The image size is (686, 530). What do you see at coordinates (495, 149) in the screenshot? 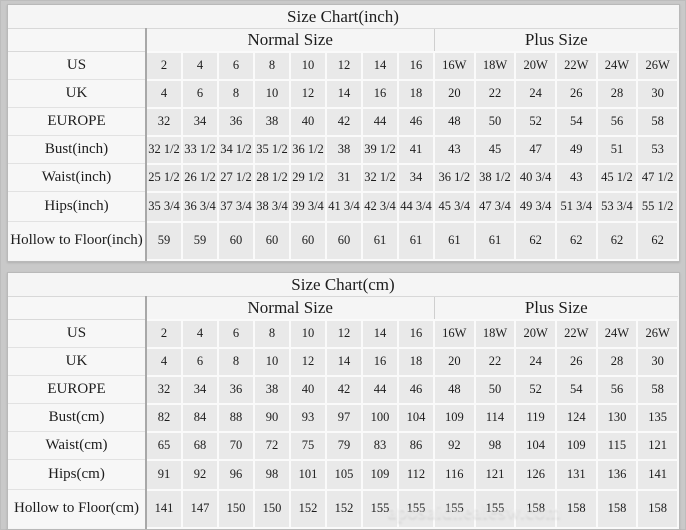
I see `value-cell: 45` at bounding box center [495, 149].